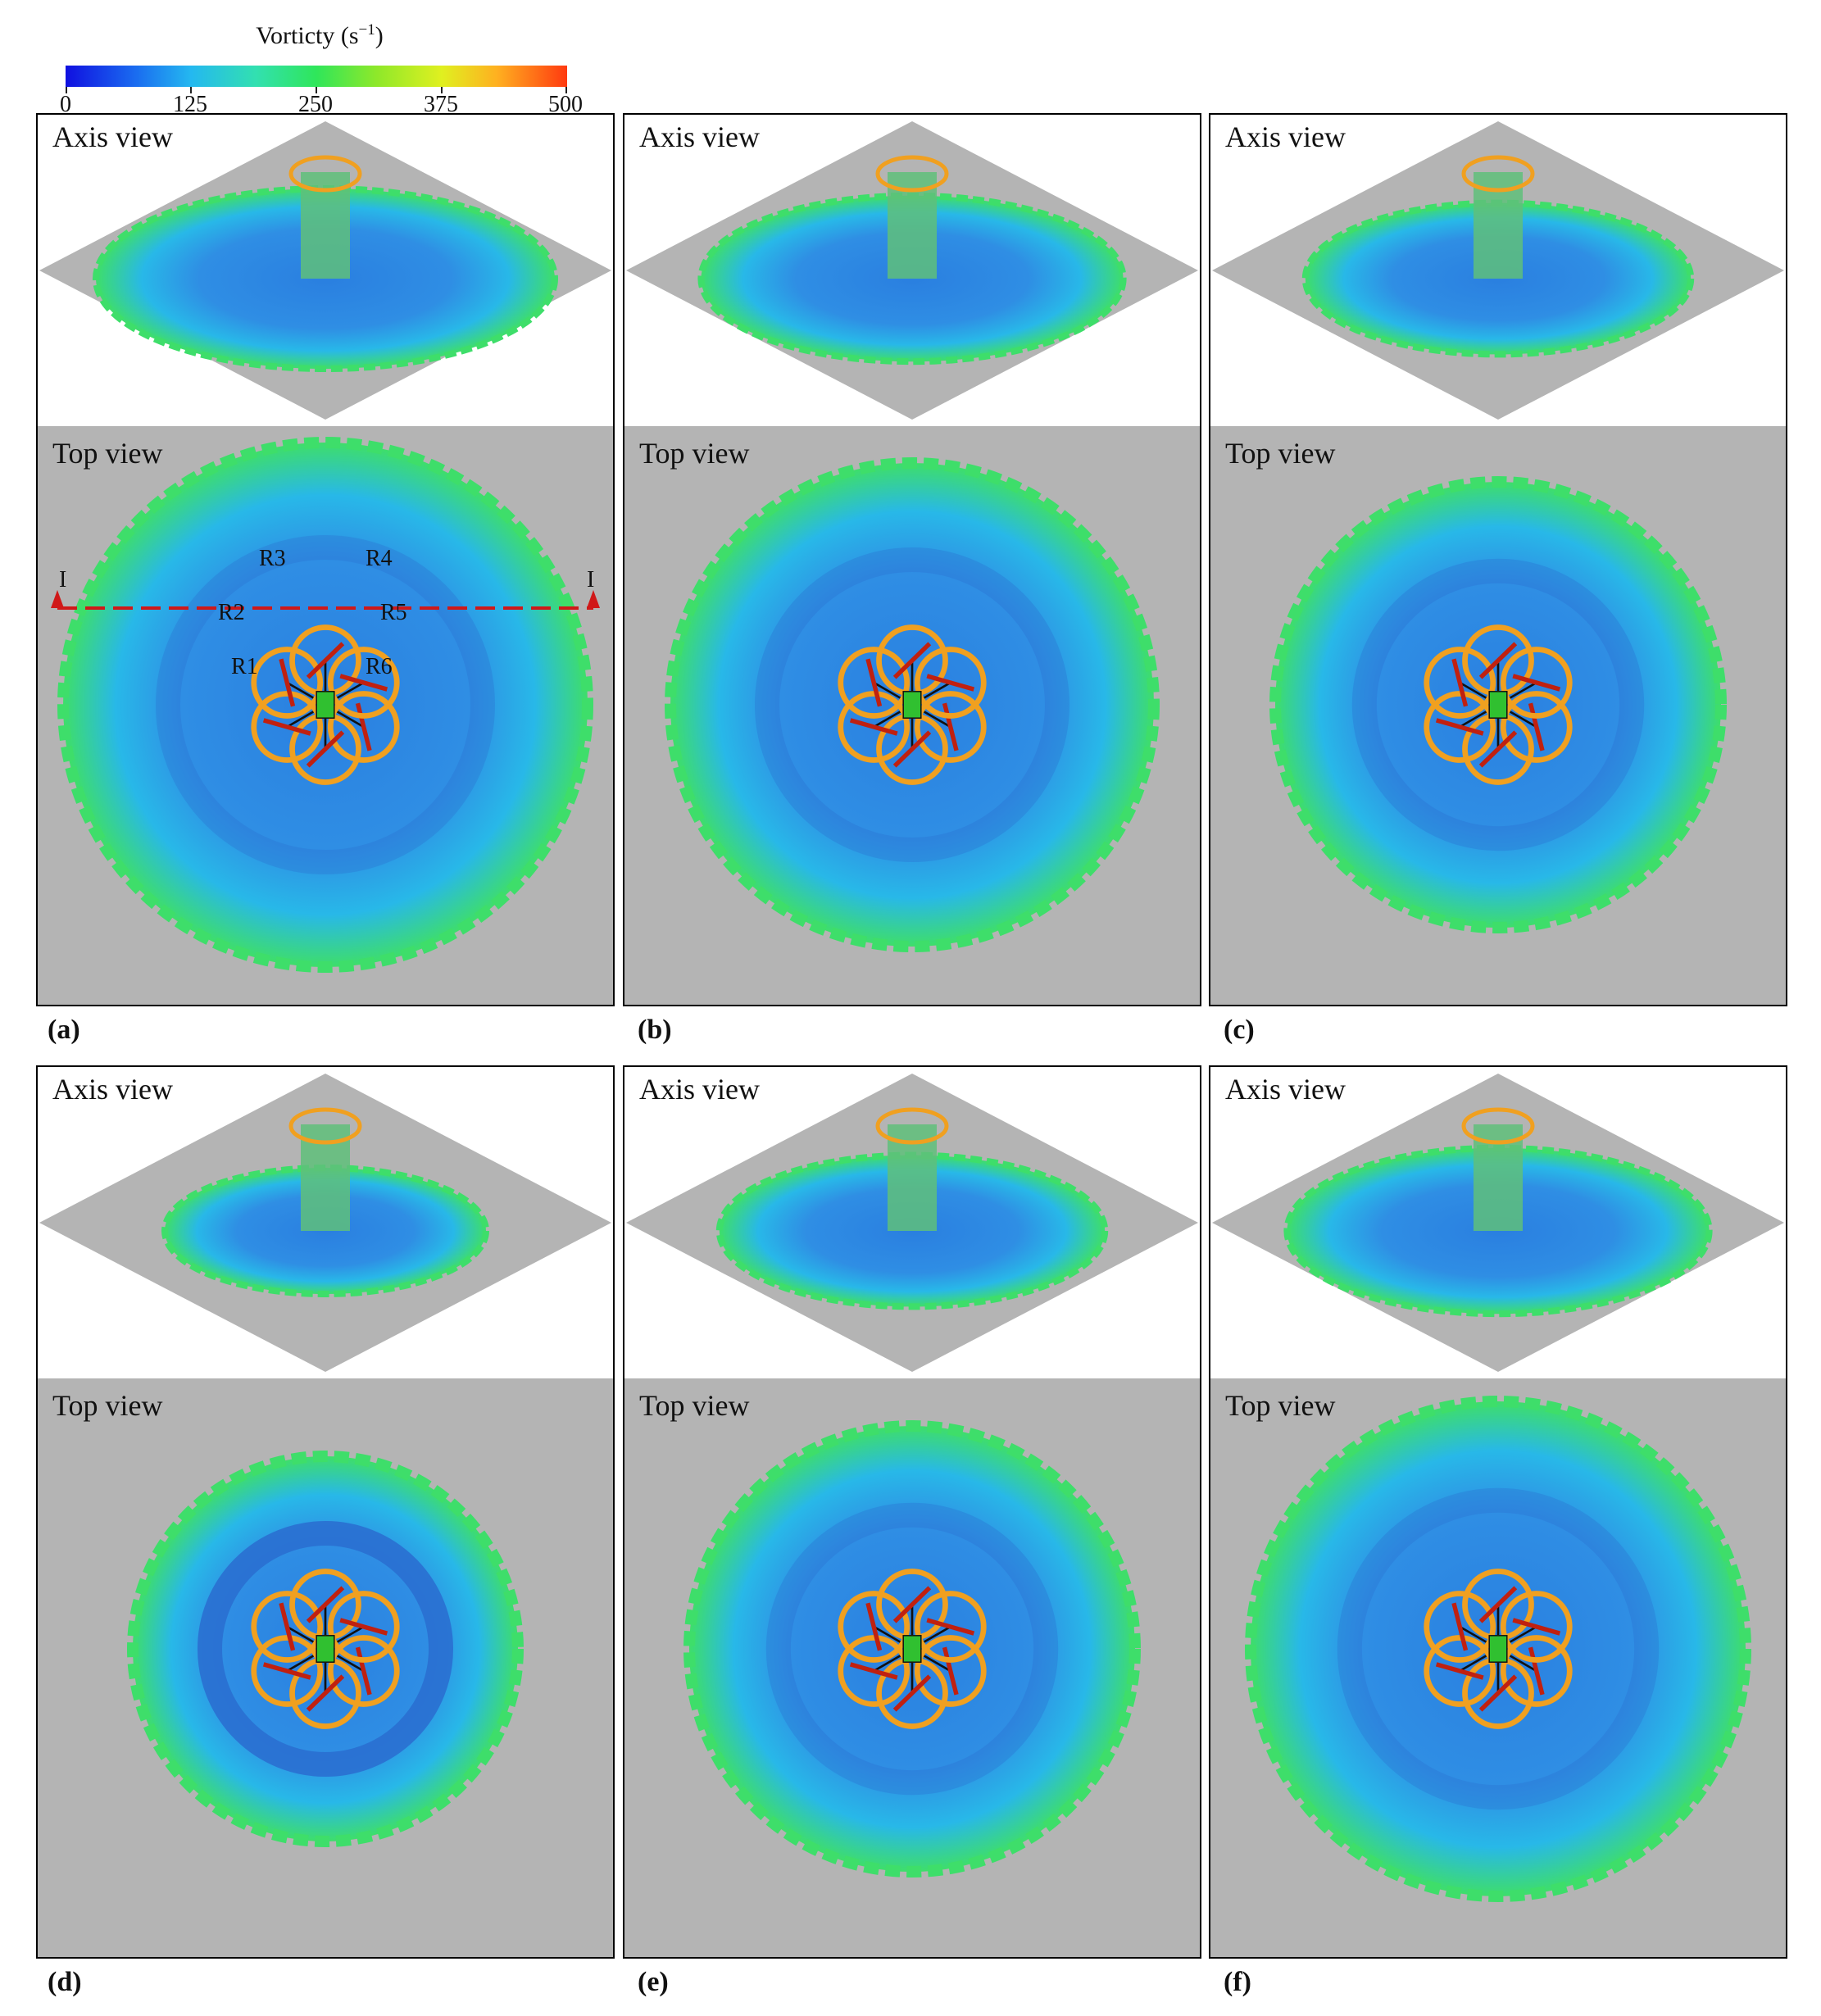 This screenshot has height=2016, width=1821. I want to click on section-arrow-right, so click(593, 599).